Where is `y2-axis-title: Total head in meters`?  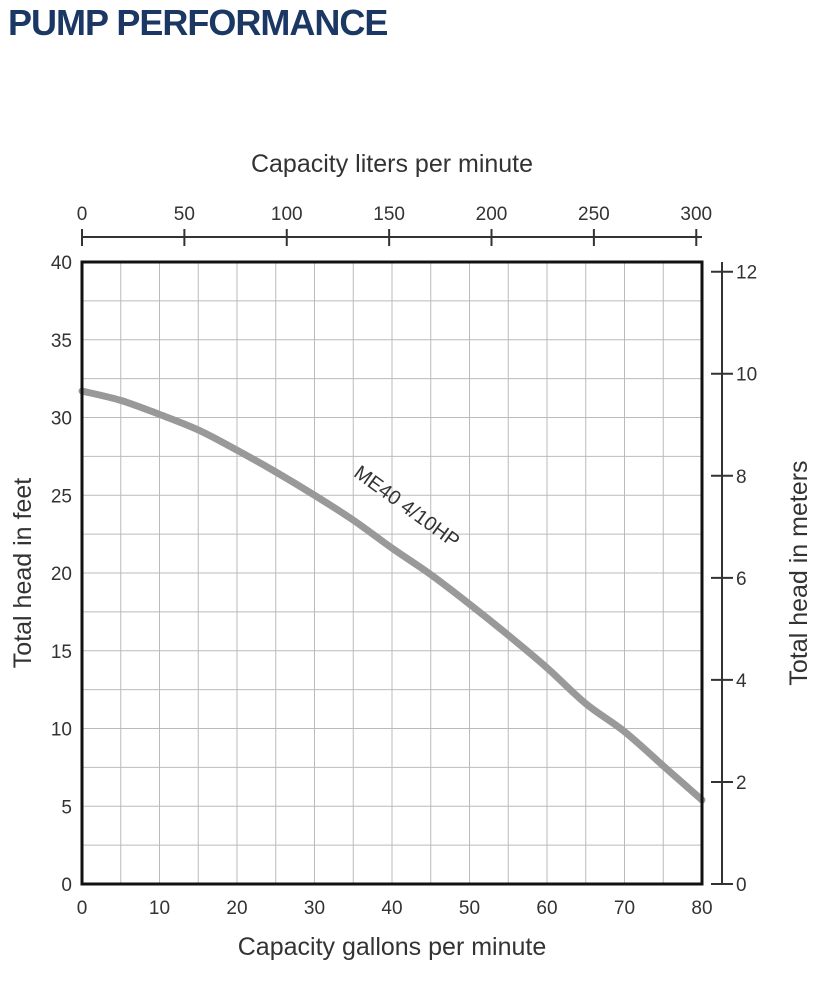 y2-axis-title: Total head in meters is located at coordinates (799, 572).